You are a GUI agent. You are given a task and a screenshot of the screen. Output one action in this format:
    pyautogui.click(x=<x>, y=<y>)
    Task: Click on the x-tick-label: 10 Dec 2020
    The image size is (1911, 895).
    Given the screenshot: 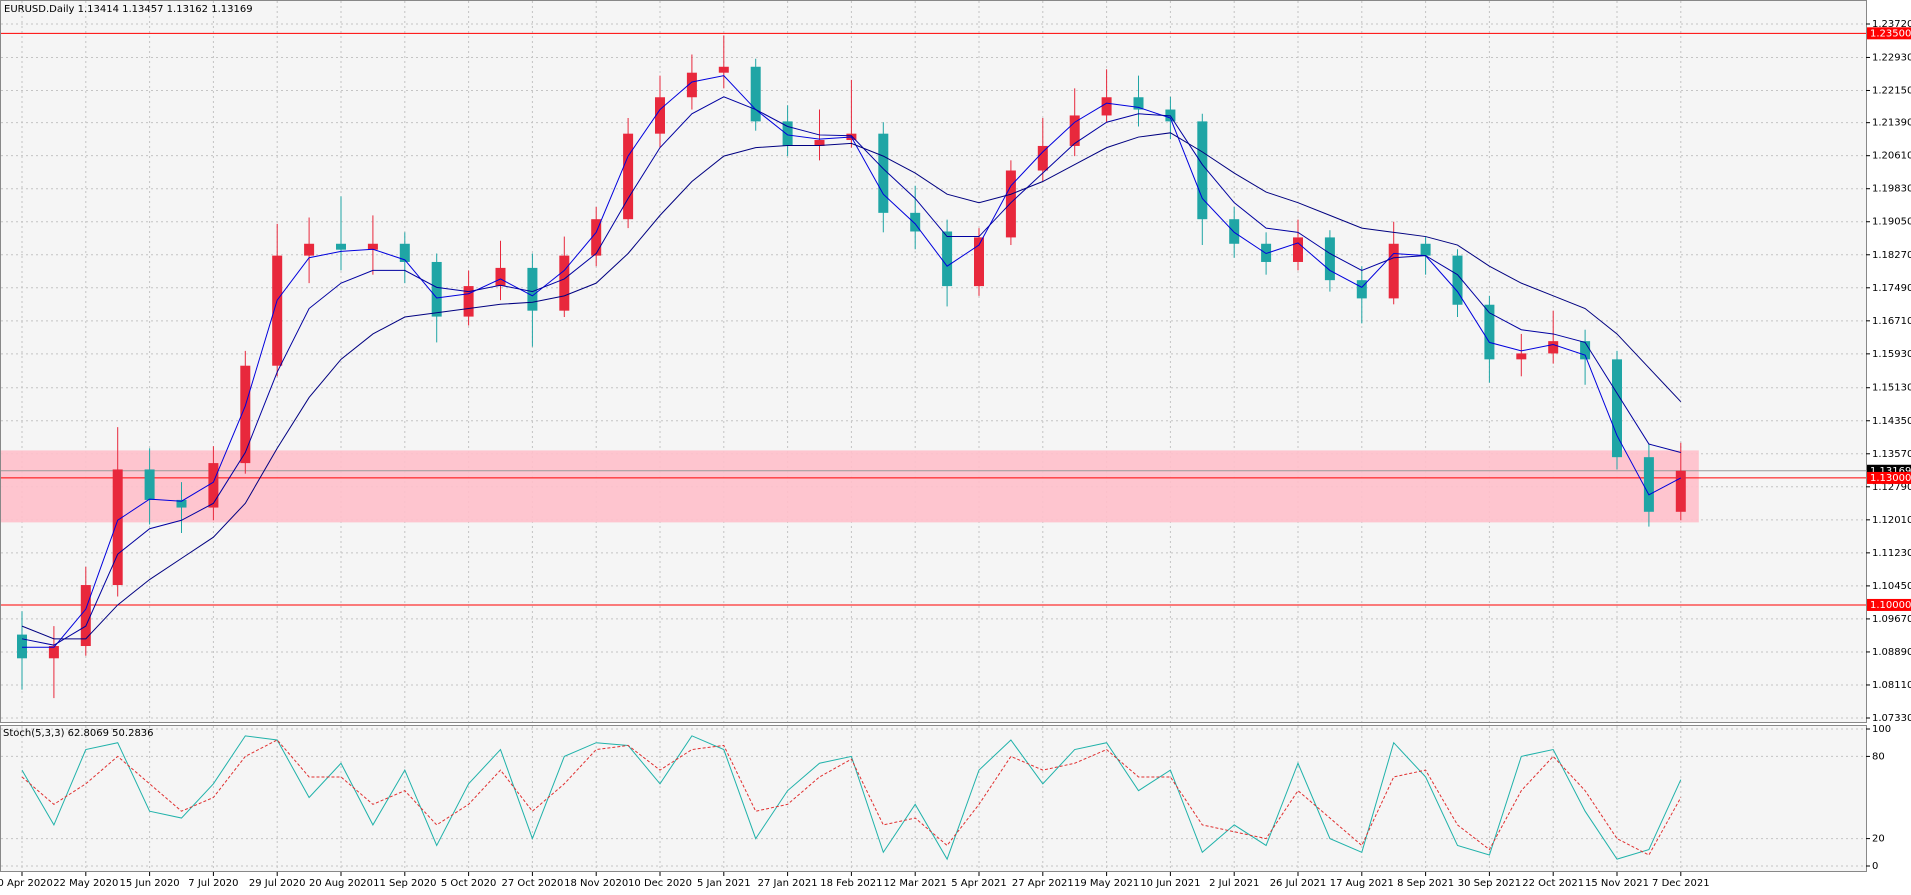 What is the action you would take?
    pyautogui.click(x=660, y=883)
    